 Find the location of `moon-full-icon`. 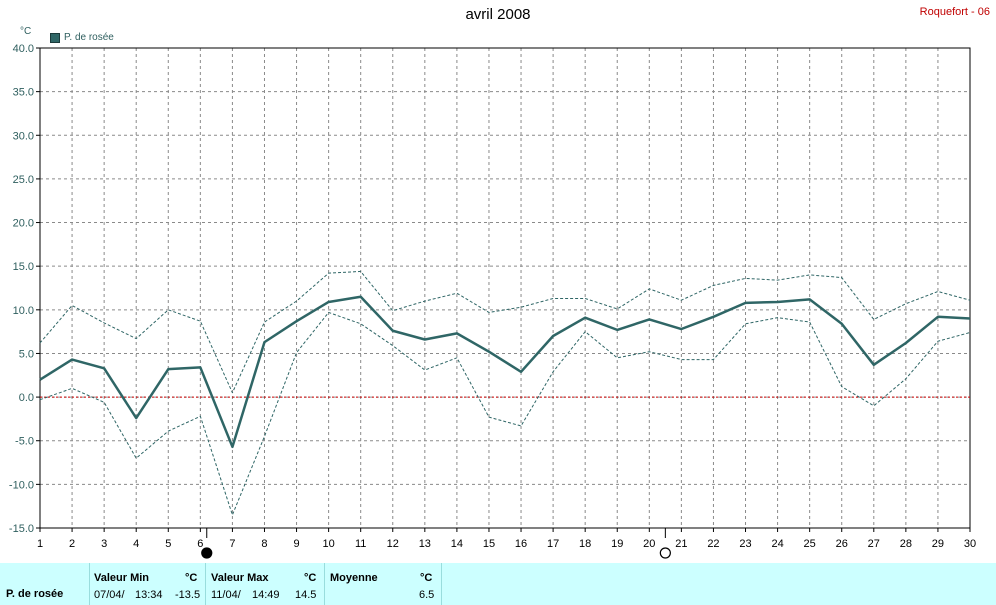

moon-full-icon is located at coordinates (665, 553).